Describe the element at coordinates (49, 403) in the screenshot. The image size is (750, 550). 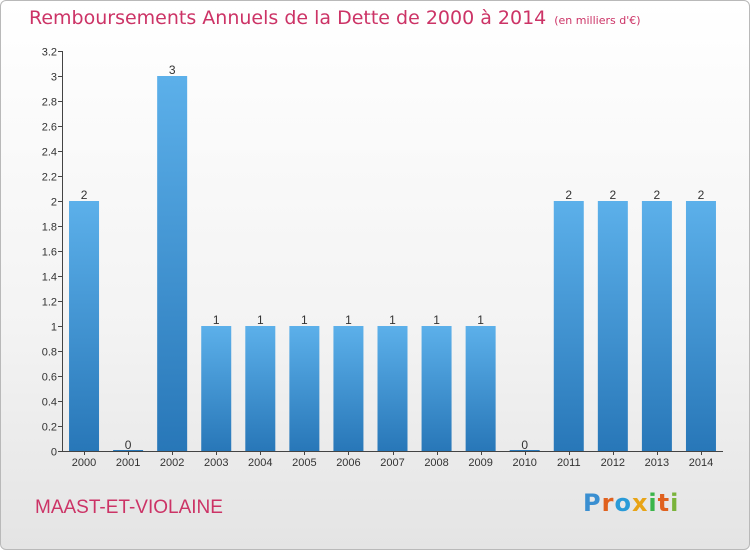
I see `y-tick-label: 0.4` at that location.